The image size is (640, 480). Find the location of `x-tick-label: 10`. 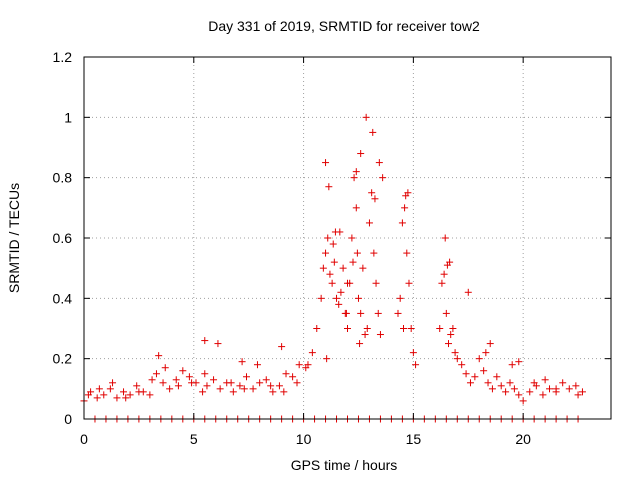

x-tick-label: 10 is located at coordinates (304, 439).